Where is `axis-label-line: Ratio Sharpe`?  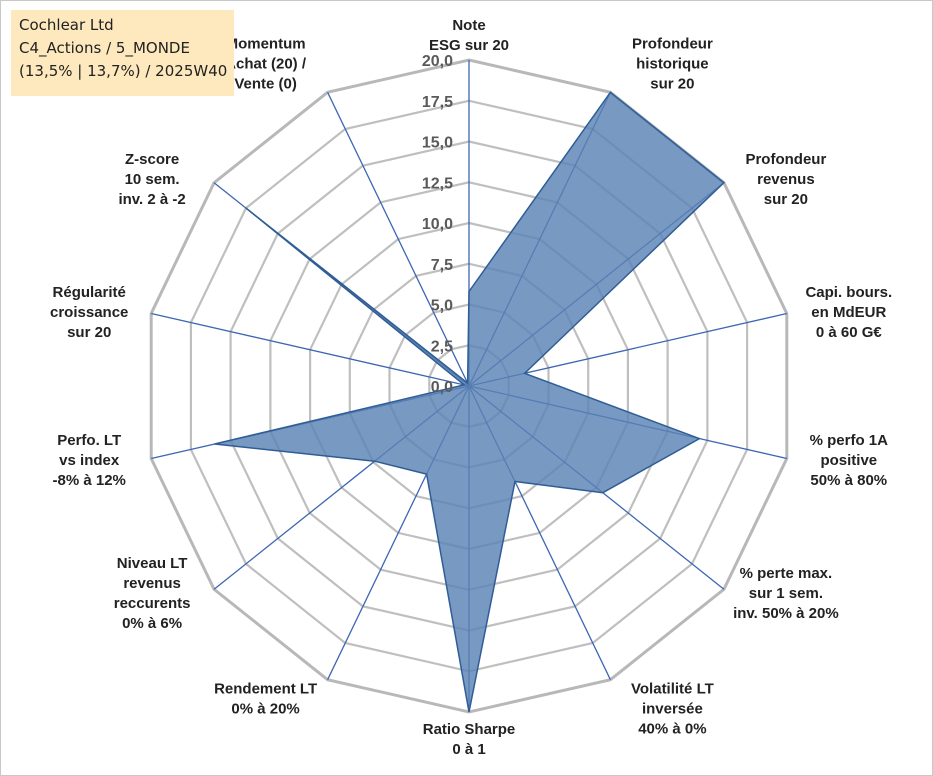
axis-label-line: Ratio Sharpe is located at coordinates (469, 729).